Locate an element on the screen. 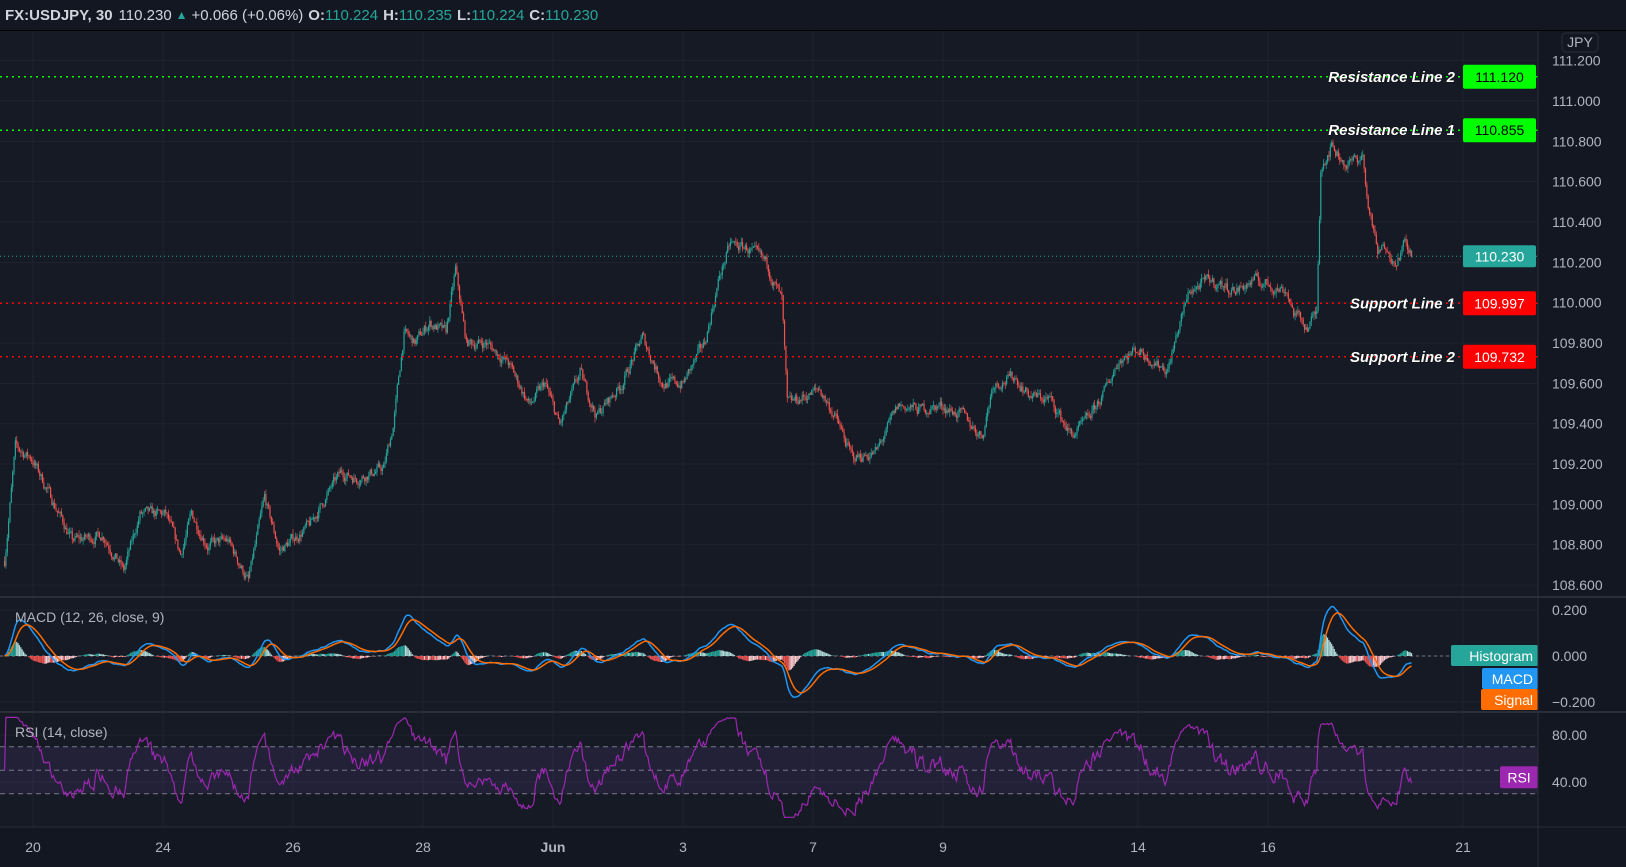 This screenshot has height=867, width=1626. currency-label: JPY is located at coordinates (1580, 42).